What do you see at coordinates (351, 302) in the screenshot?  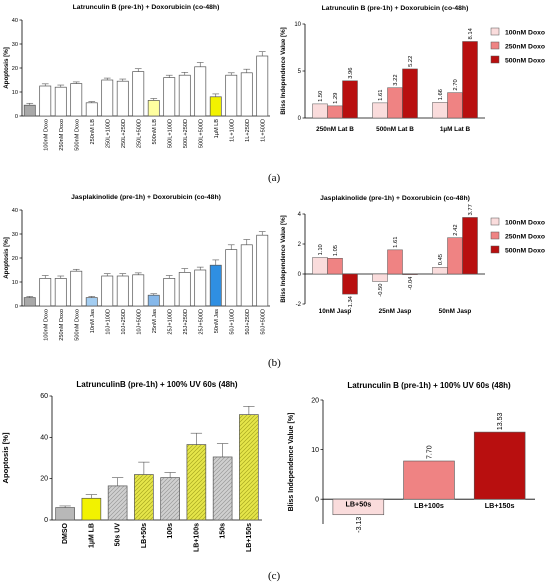 I see `data-label: -1.34` at bounding box center [351, 302].